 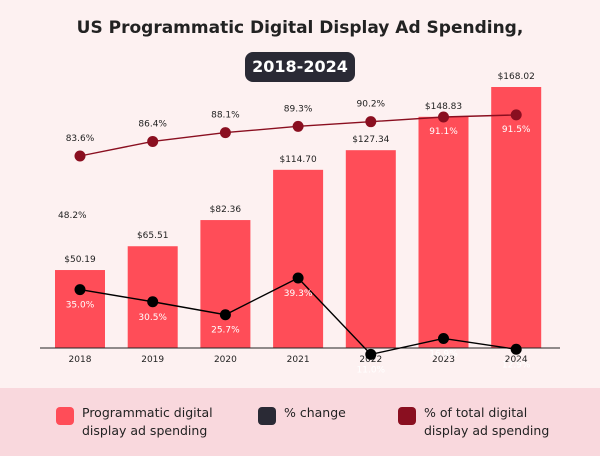 What do you see at coordinates (516, 115) in the screenshot?
I see `share-point-2024` at bounding box center [516, 115].